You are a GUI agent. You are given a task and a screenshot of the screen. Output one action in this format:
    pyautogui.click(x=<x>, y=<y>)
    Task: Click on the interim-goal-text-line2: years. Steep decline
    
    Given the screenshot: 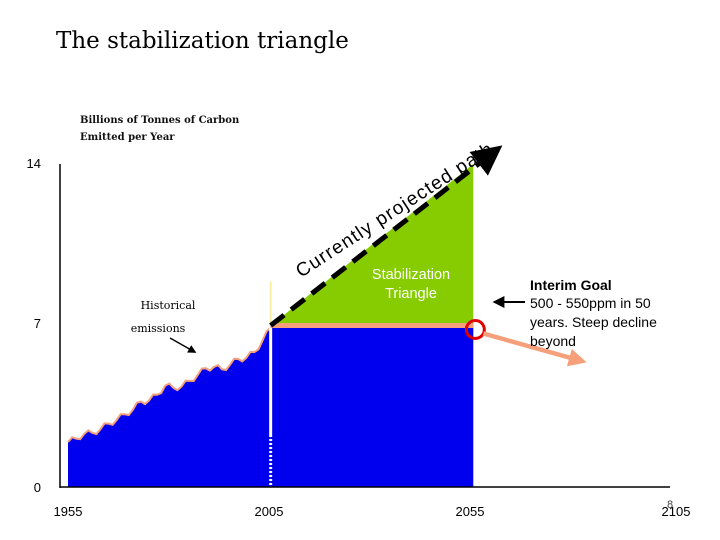 What is the action you would take?
    pyautogui.click(x=593, y=322)
    